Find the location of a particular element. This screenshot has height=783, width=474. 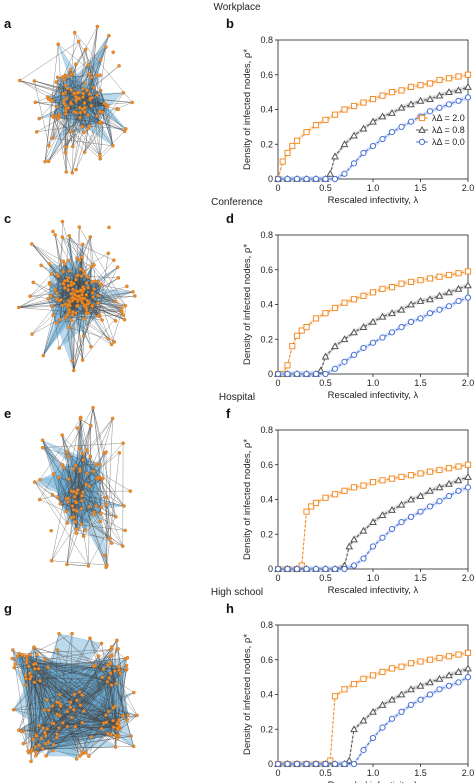

y-tick-label: 0.4 is located at coordinates (266, 110).